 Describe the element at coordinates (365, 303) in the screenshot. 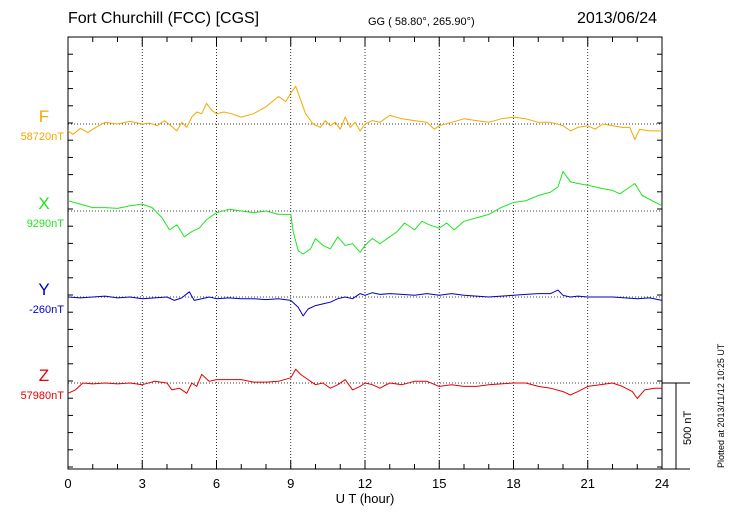

I see `series-line-y` at that location.